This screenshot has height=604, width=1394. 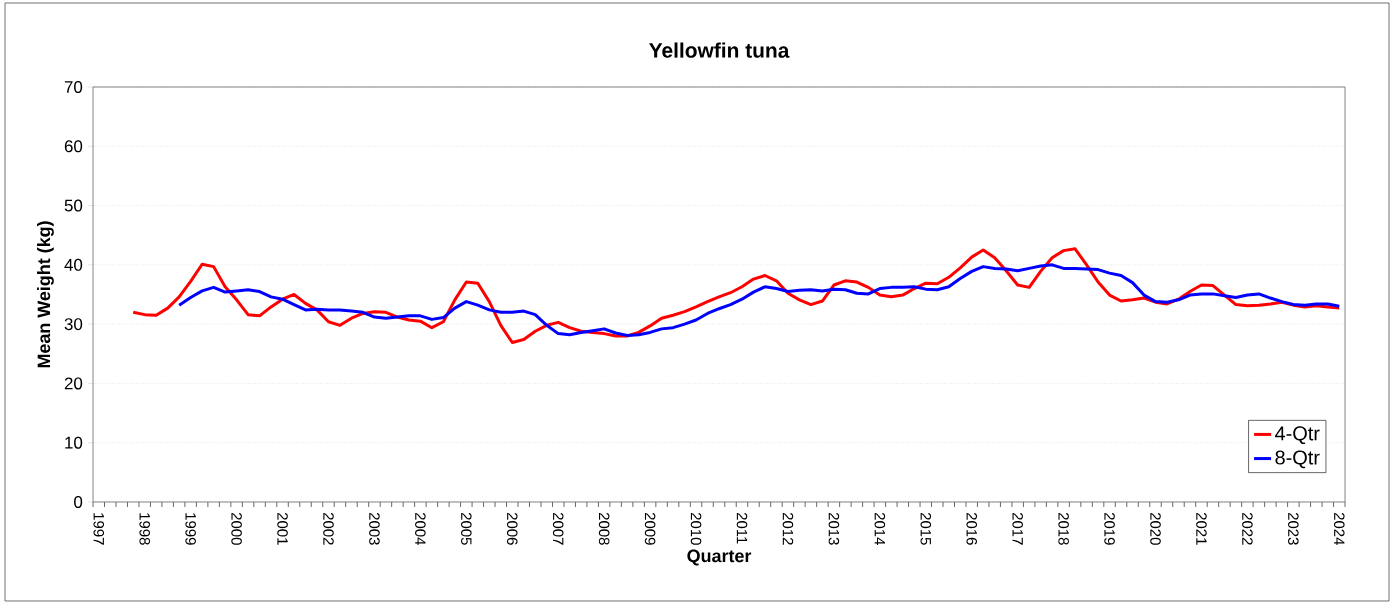 I want to click on legend-label: 4-Qtr, so click(x=1297, y=435).